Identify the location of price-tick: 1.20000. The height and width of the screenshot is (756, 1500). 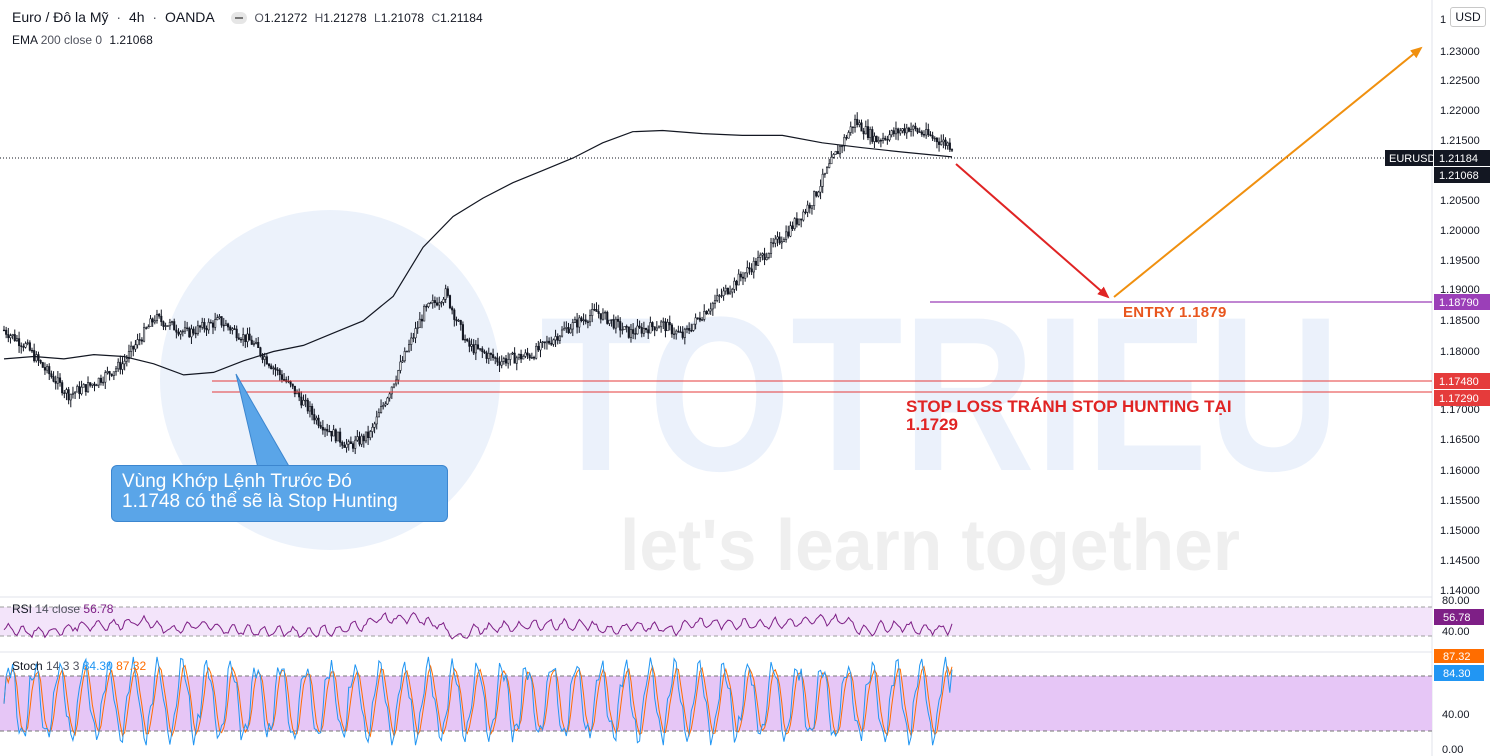
(1460, 231).